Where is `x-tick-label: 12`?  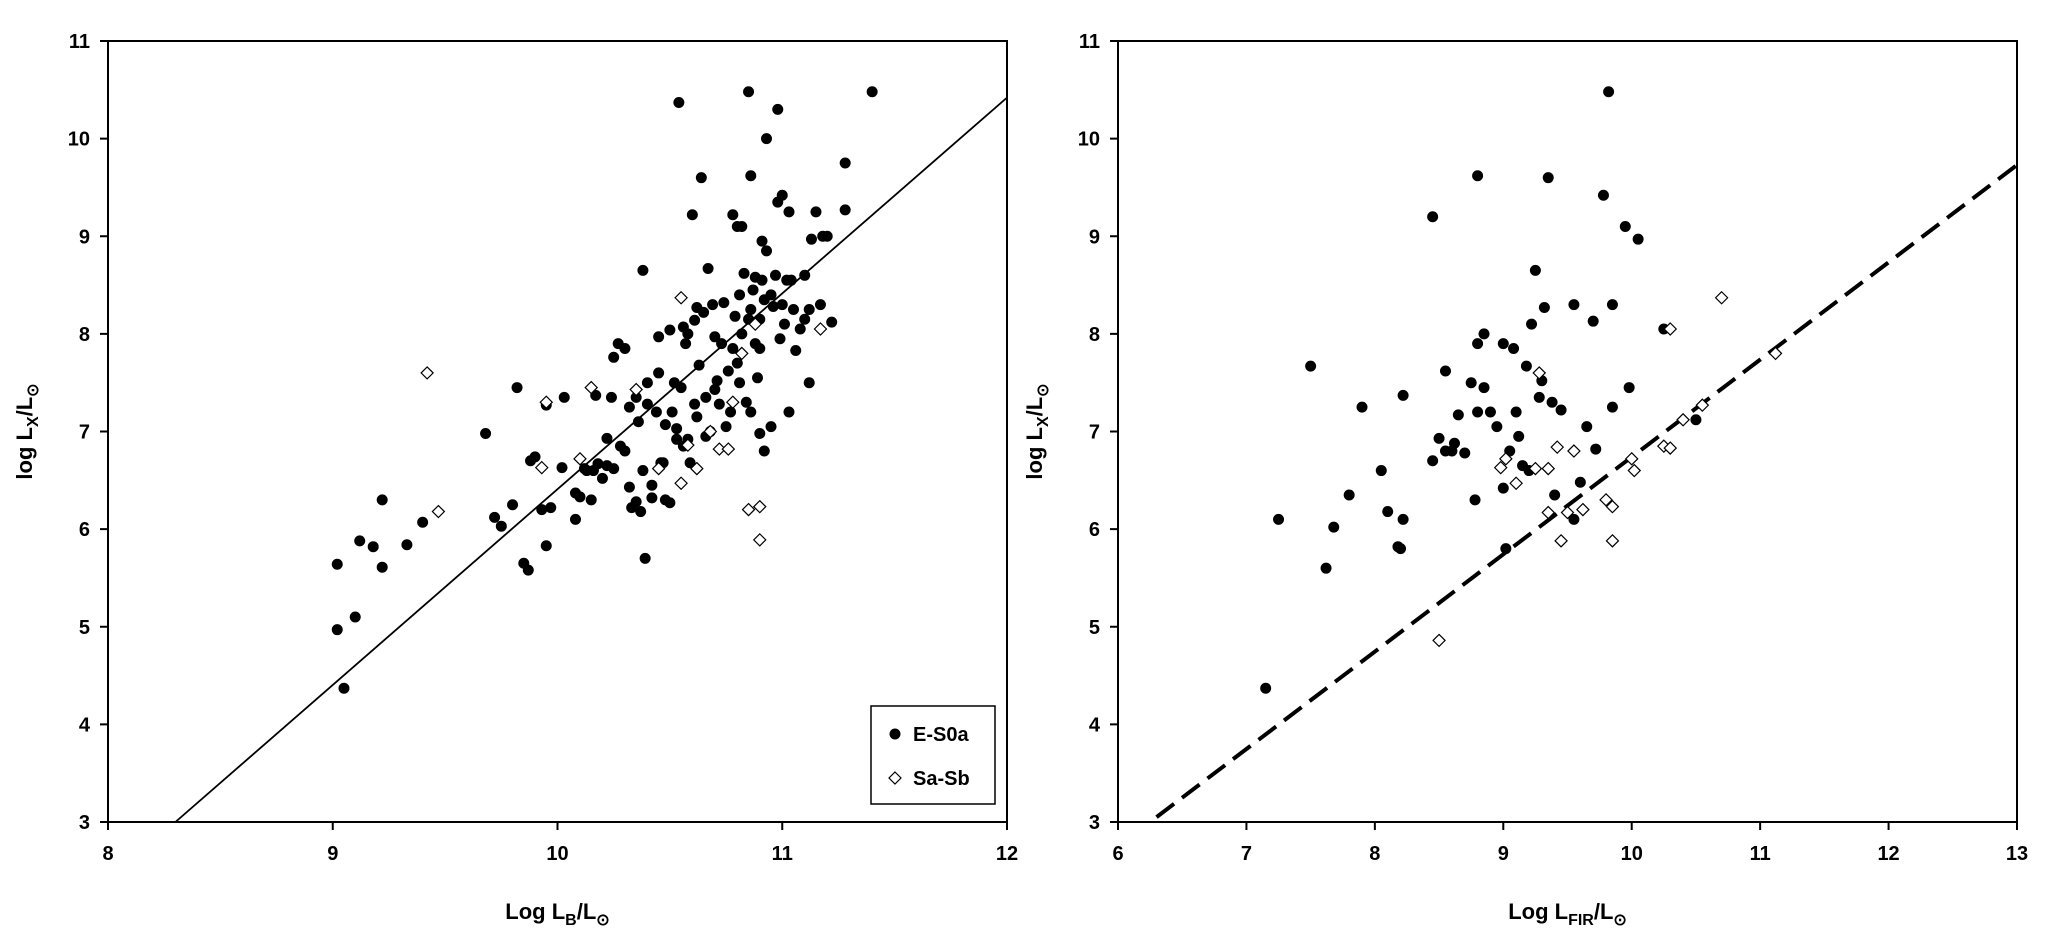
x-tick-label: 12 is located at coordinates (1888, 854).